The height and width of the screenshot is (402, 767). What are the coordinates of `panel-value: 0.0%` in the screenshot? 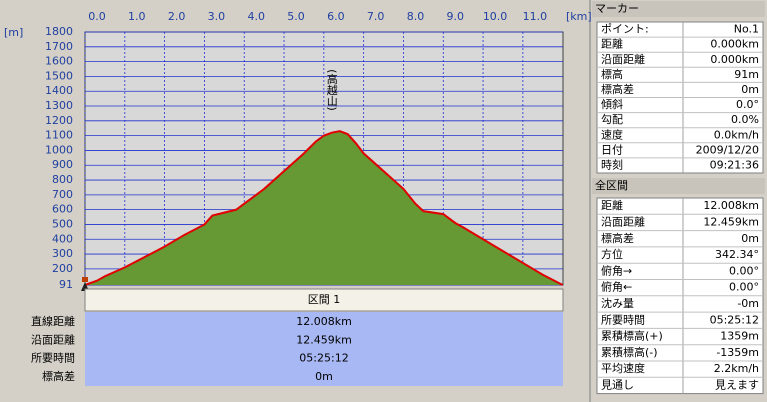 It's located at (745, 119).